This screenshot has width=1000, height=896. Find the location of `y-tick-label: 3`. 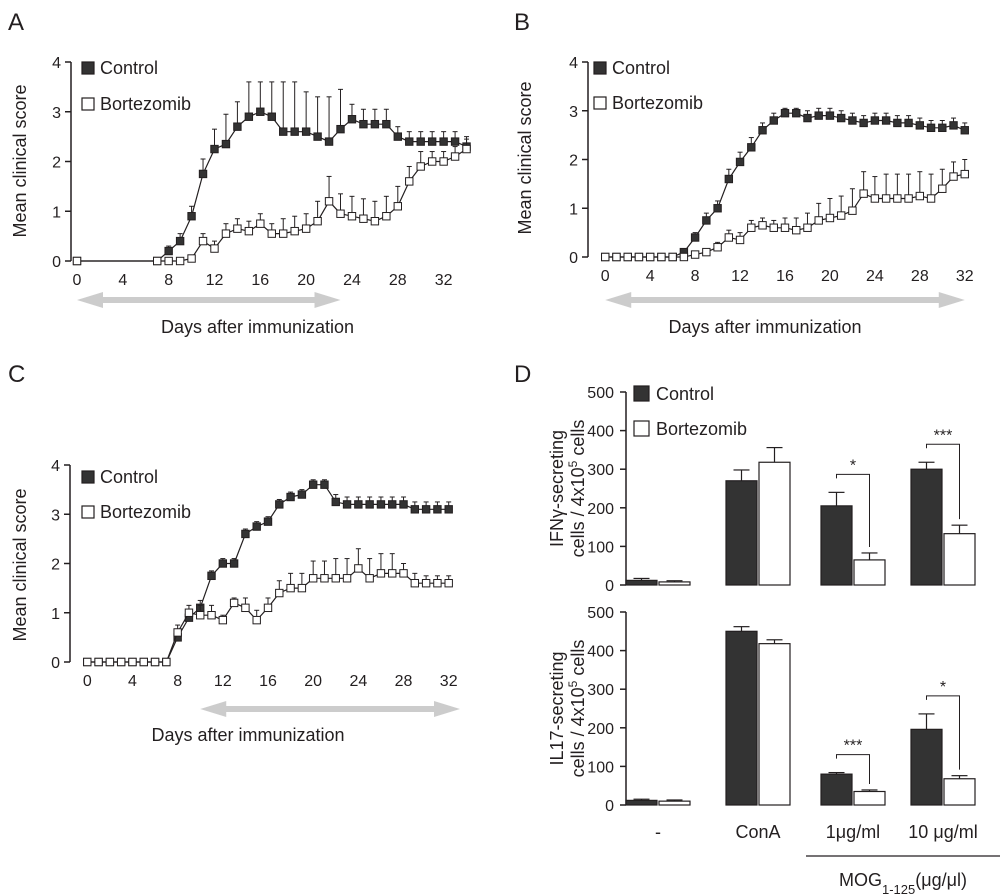

y-tick-label: 3 is located at coordinates (573, 112).